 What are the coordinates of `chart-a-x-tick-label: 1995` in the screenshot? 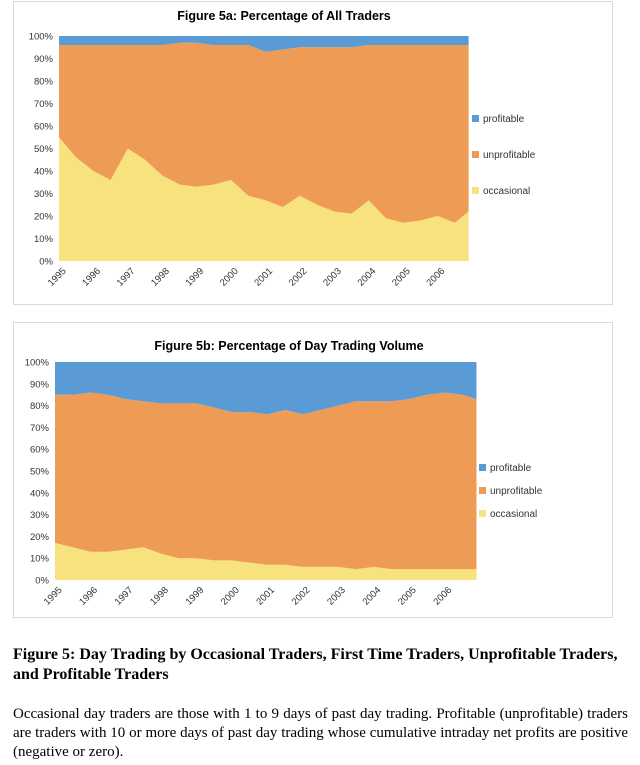 It's located at (57, 277).